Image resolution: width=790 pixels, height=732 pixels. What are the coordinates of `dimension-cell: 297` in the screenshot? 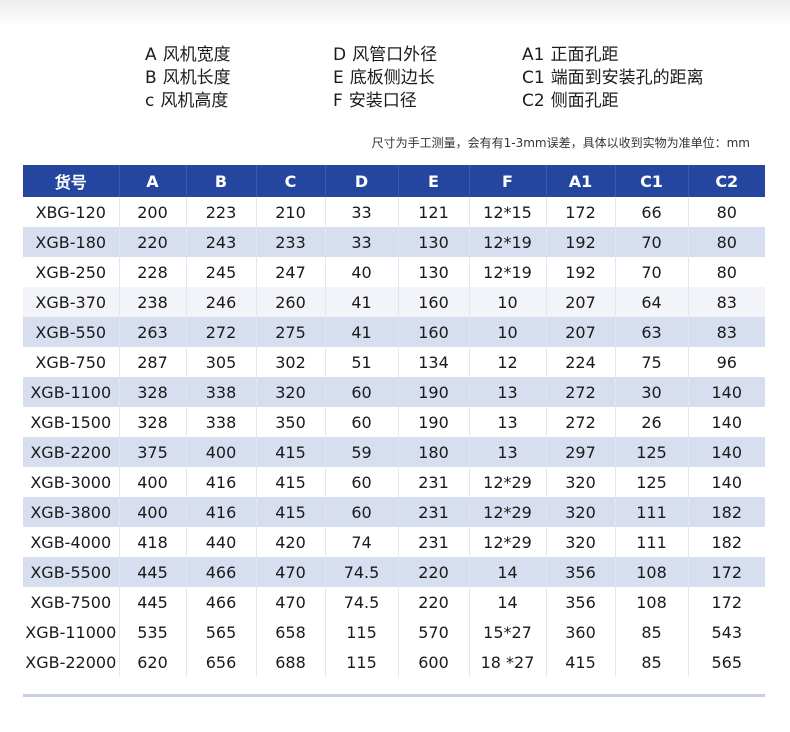 It's located at (581, 452).